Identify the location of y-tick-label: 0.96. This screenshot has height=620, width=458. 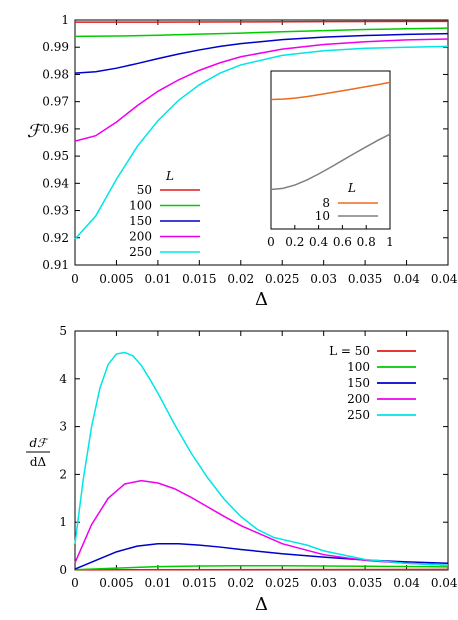
(55, 129).